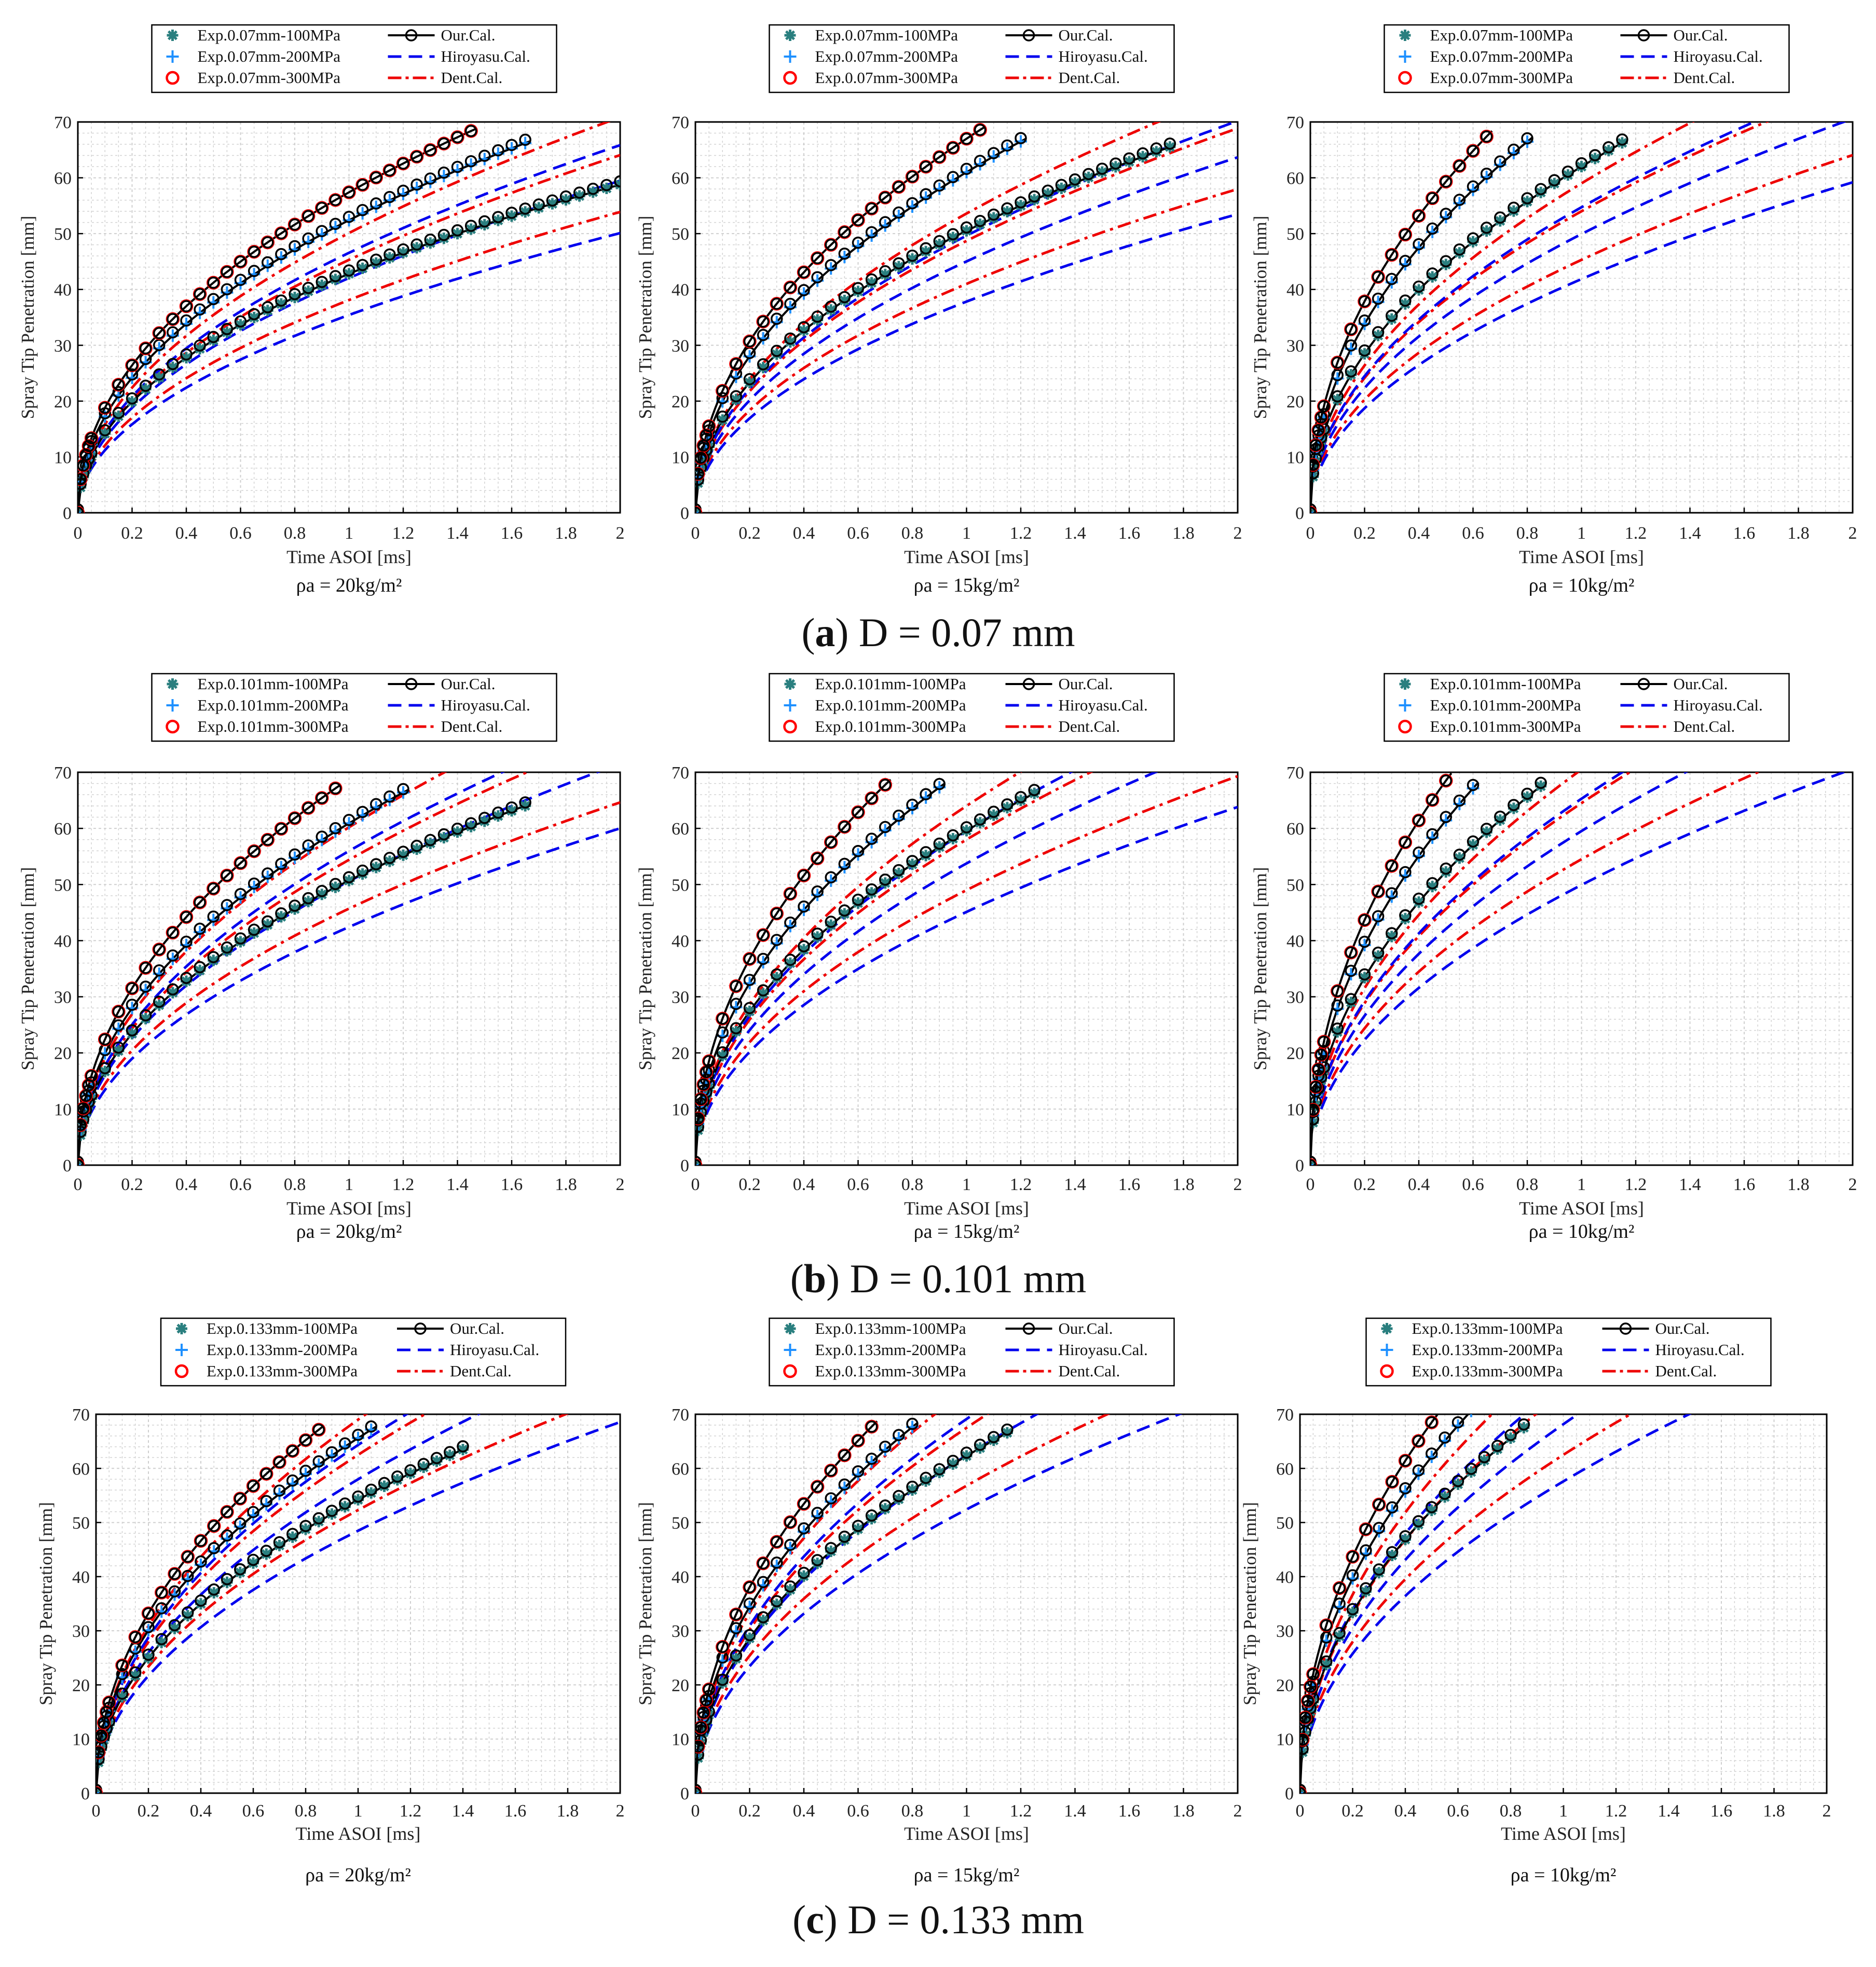 This screenshot has height=1967, width=1876. What do you see at coordinates (804, 1811) in the screenshot?
I see `x-tick-label: 0.4` at bounding box center [804, 1811].